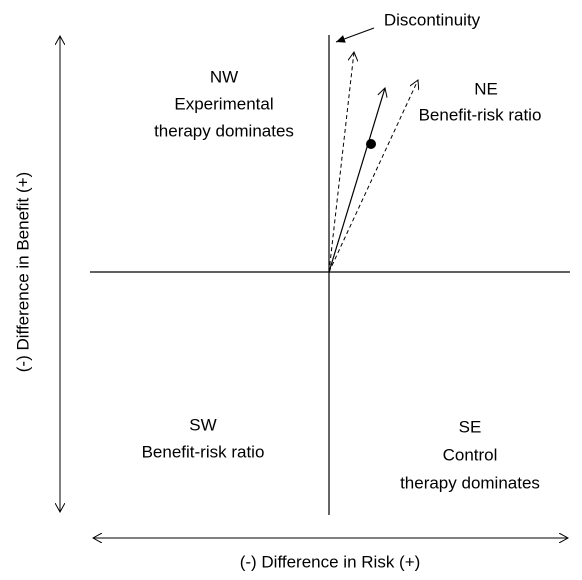 This screenshot has width=582, height=580. What do you see at coordinates (470, 426) in the screenshot?
I see `quadrant-label: SE` at bounding box center [470, 426].